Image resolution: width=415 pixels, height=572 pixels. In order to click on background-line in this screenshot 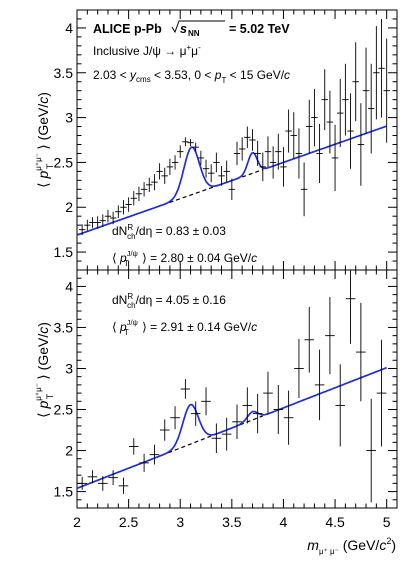, I will do `click(170, 452)`.